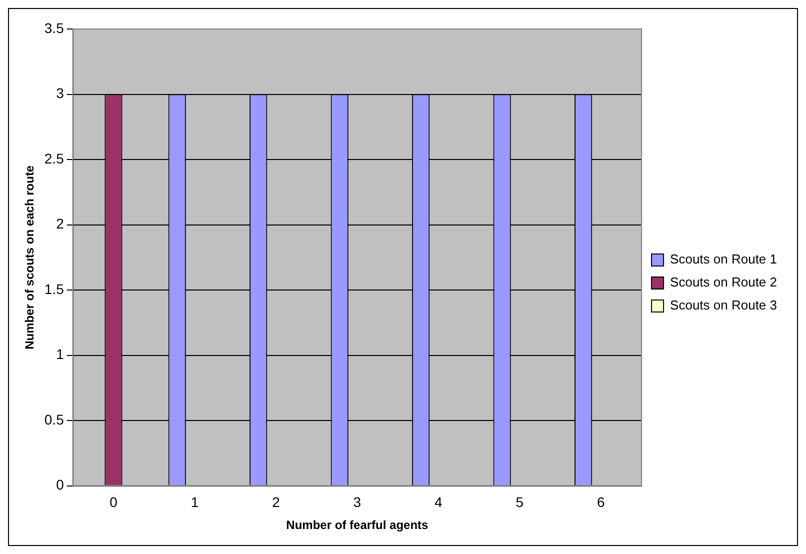 The width and height of the screenshot is (806, 554). I want to click on x-tick-label: 6, so click(601, 502).